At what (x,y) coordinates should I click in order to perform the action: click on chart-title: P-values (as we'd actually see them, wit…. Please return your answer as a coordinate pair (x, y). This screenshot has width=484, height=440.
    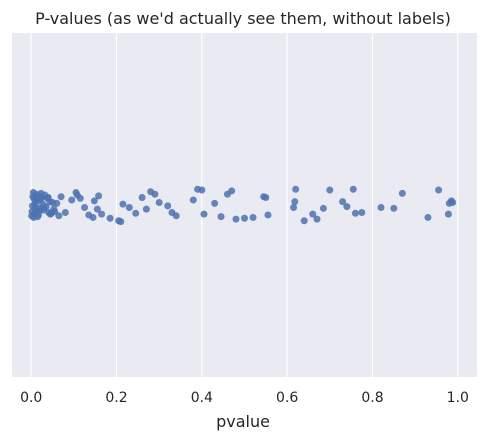
    Looking at the image, I should click on (243, 18).